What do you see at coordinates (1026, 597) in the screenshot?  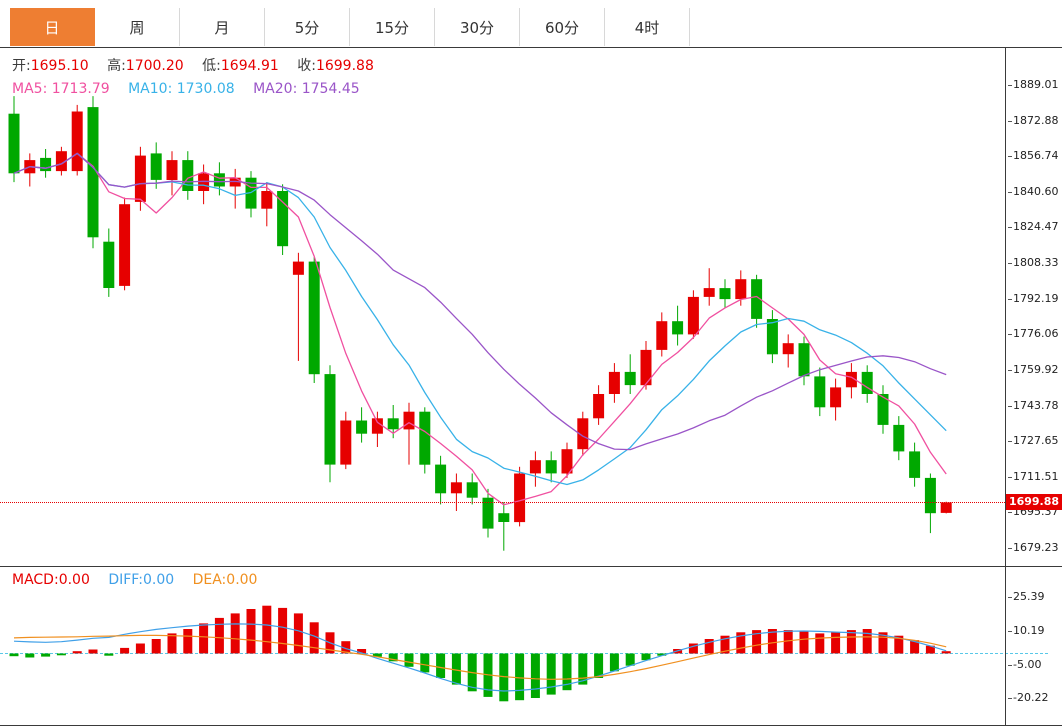 I see `macd-axis-label: 25.39` at bounding box center [1026, 597].